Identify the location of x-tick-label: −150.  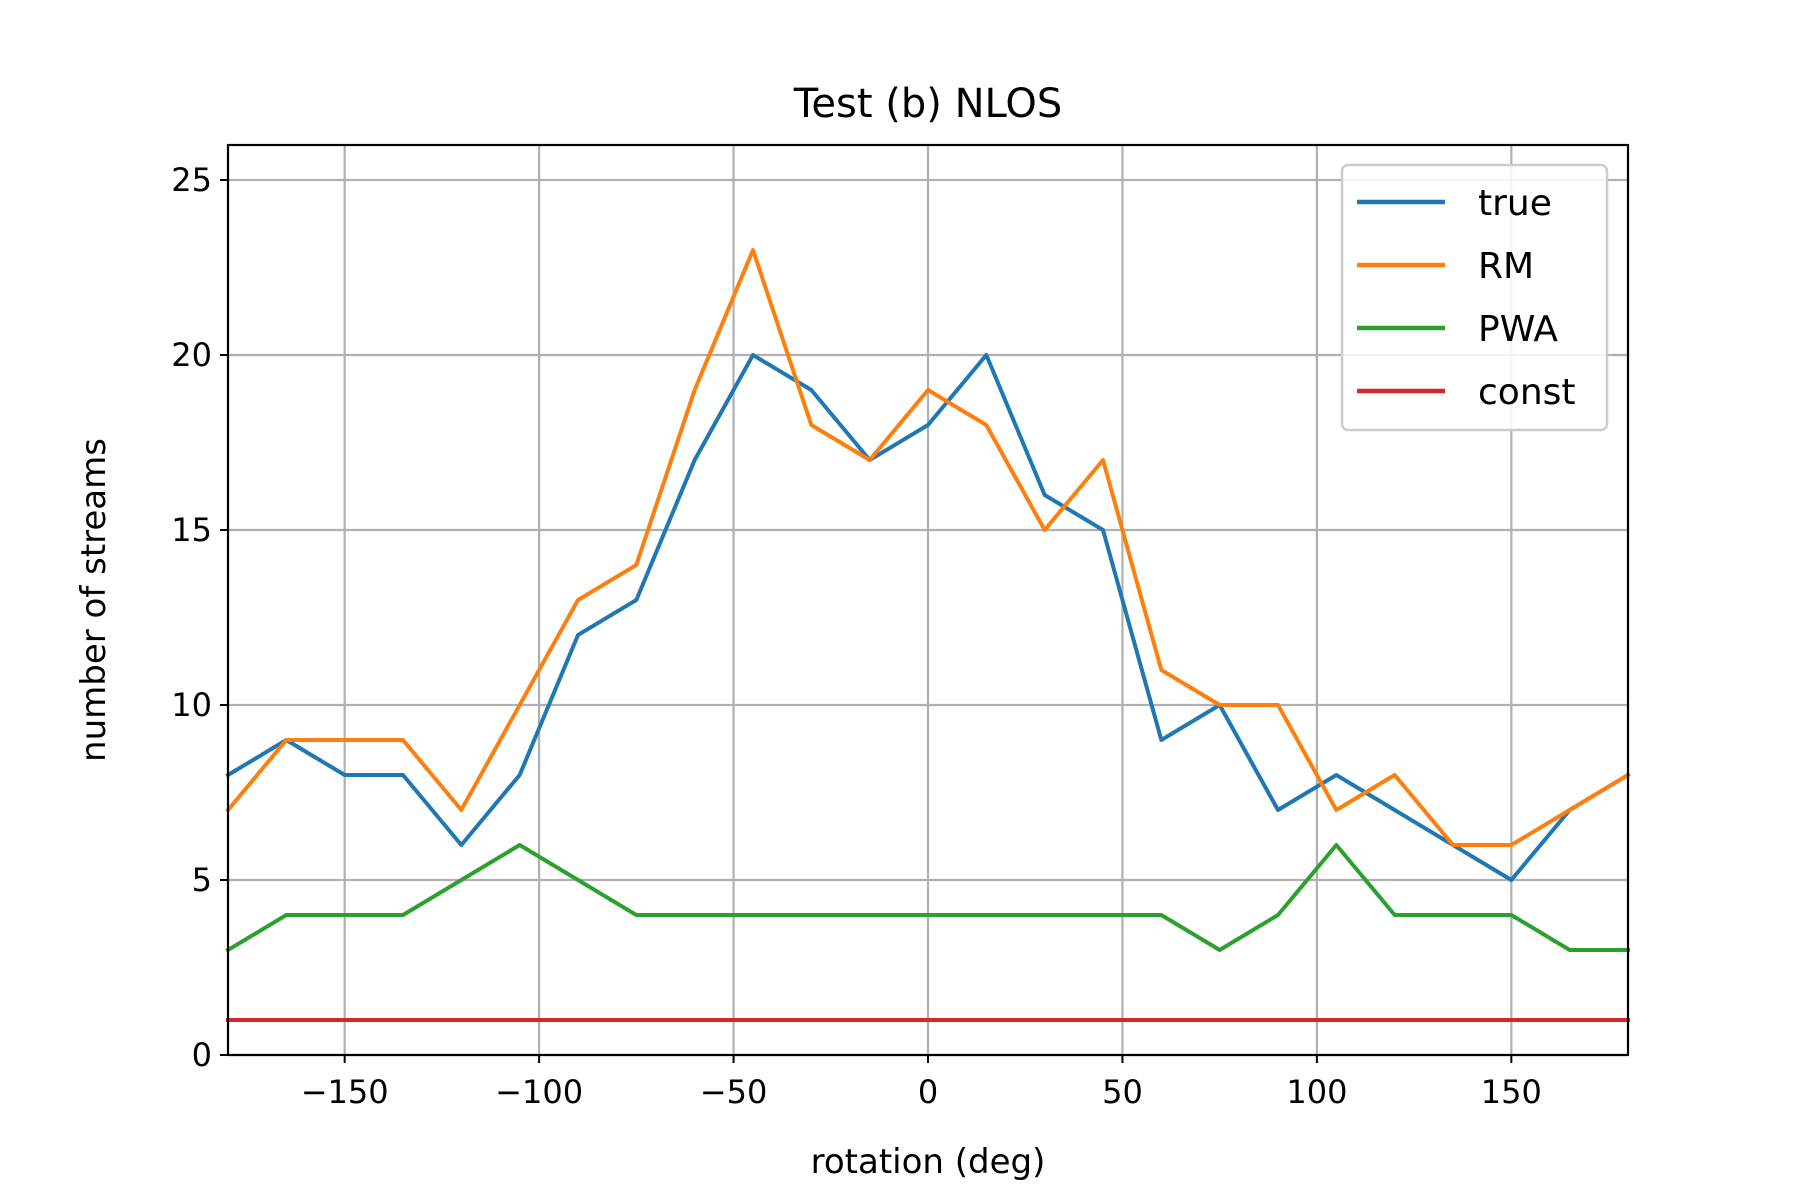
(345, 1092).